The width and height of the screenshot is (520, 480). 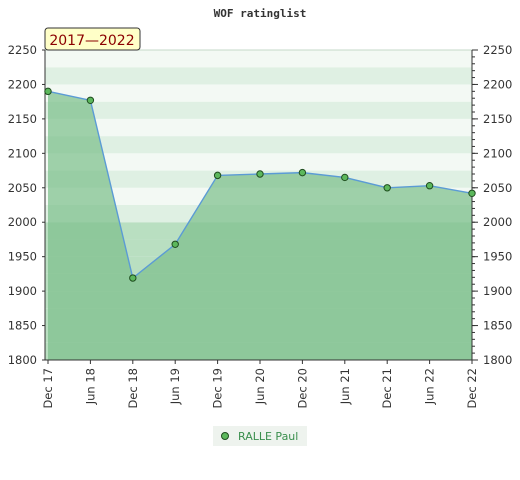 What do you see at coordinates (268, 436) in the screenshot?
I see `legend-label: RALLE Paul` at bounding box center [268, 436].